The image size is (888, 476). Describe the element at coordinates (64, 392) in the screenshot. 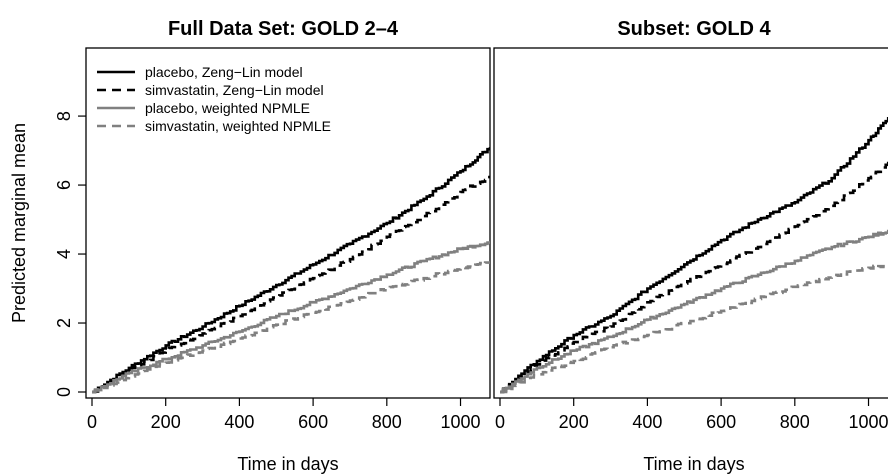

I see `y-tick-label: 0` at that location.